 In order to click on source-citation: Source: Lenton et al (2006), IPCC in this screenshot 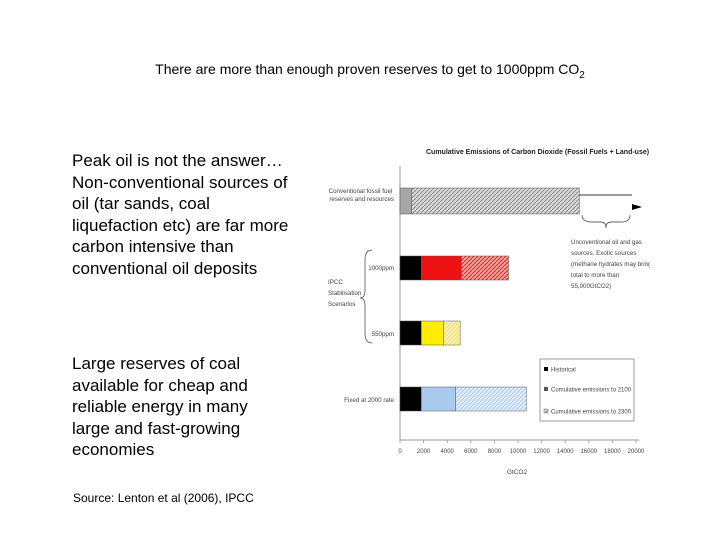, I will do `click(163, 498)`.